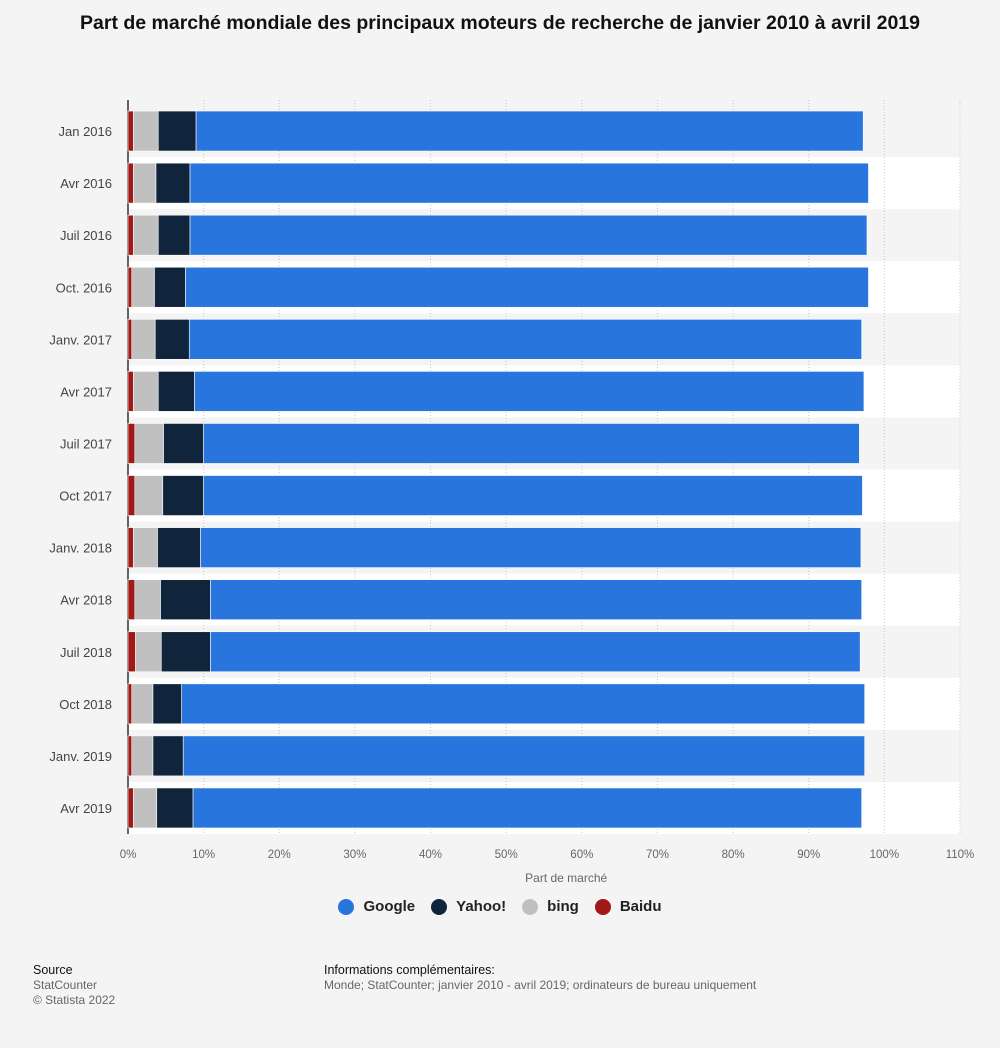 The height and width of the screenshot is (1048, 1000). What do you see at coordinates (884, 855) in the screenshot?
I see `x-tick-label: 100%` at bounding box center [884, 855].